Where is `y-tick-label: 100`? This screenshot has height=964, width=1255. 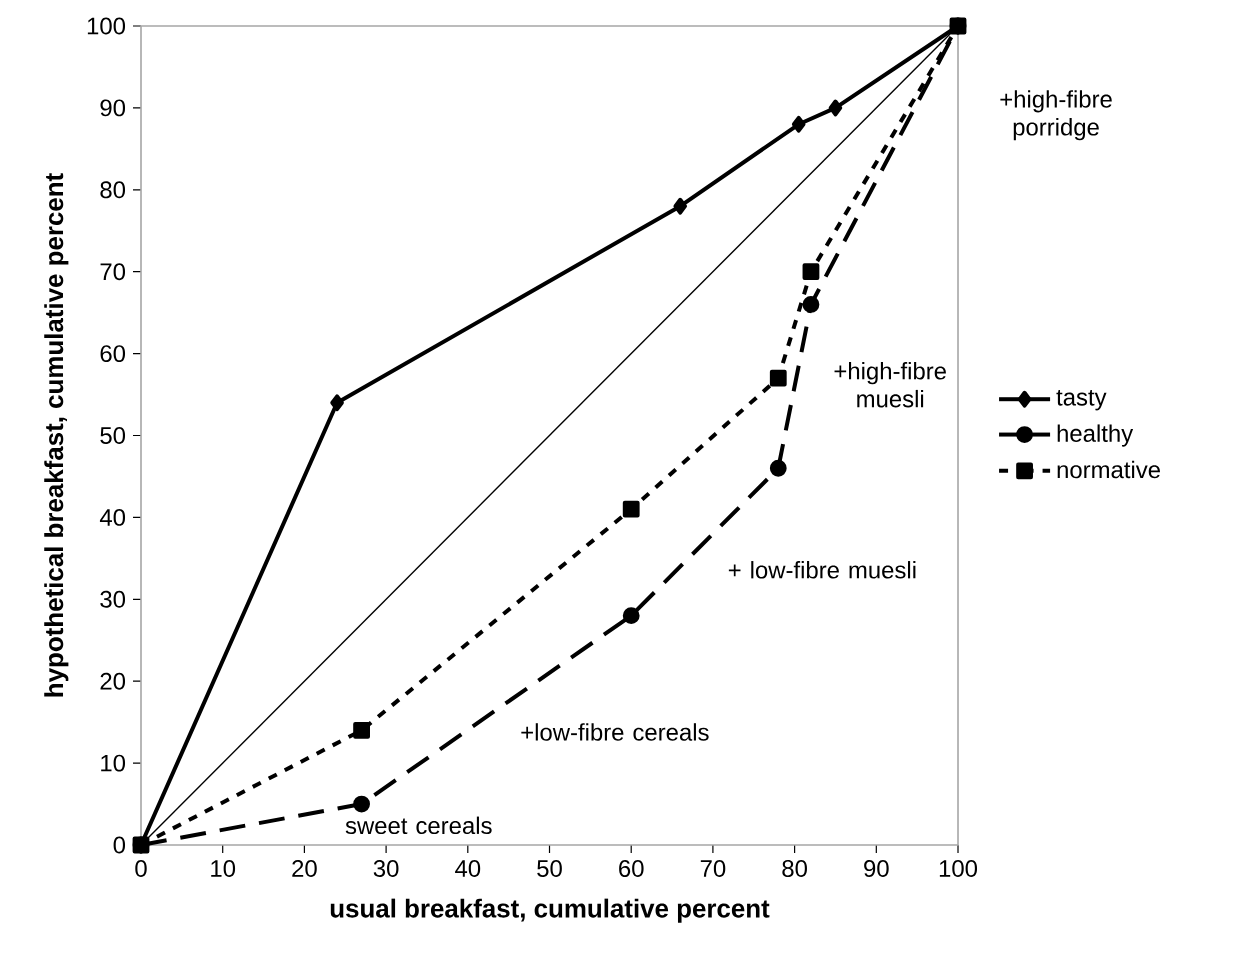
y-tick-label: 100 is located at coordinates (106, 26).